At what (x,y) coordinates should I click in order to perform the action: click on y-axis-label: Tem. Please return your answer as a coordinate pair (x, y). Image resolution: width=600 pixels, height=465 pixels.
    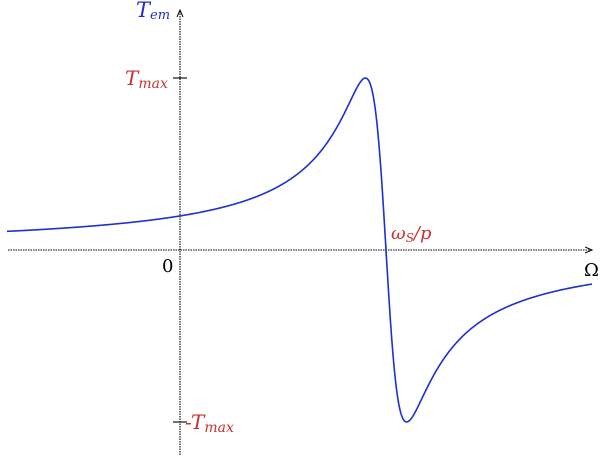
    Looking at the image, I should click on (153, 11).